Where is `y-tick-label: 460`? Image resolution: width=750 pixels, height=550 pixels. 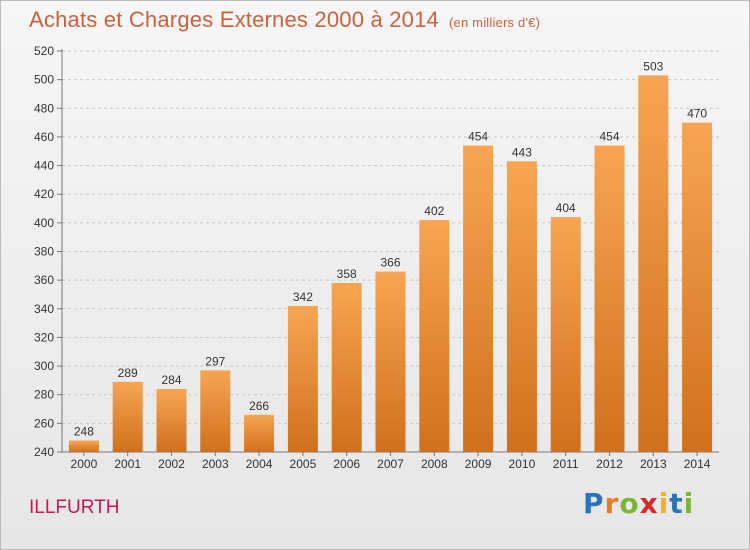
y-tick-label: 460 is located at coordinates (44, 137).